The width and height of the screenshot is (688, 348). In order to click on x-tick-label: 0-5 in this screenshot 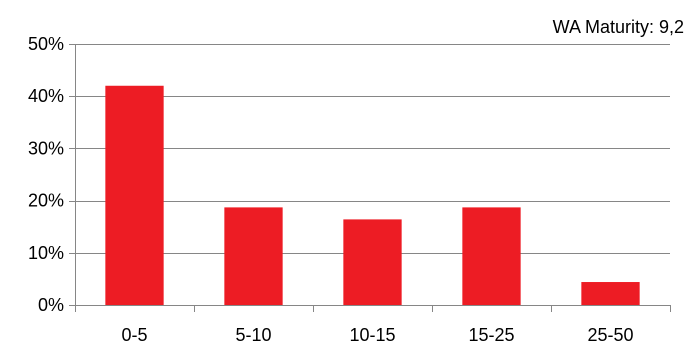, I will do `click(134, 335)`.